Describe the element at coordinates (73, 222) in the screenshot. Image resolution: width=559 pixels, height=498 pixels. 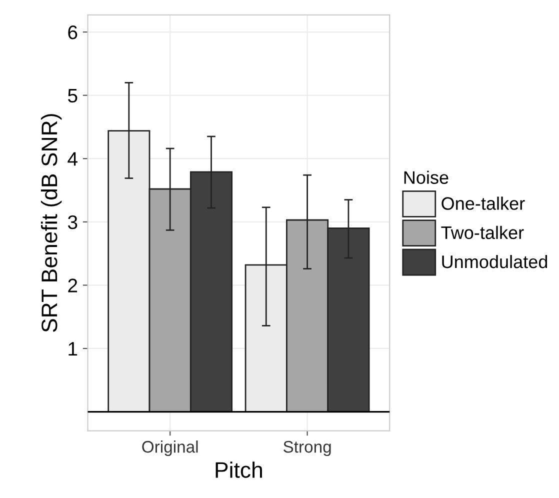
I see `y-tick-label: 3` at that location.